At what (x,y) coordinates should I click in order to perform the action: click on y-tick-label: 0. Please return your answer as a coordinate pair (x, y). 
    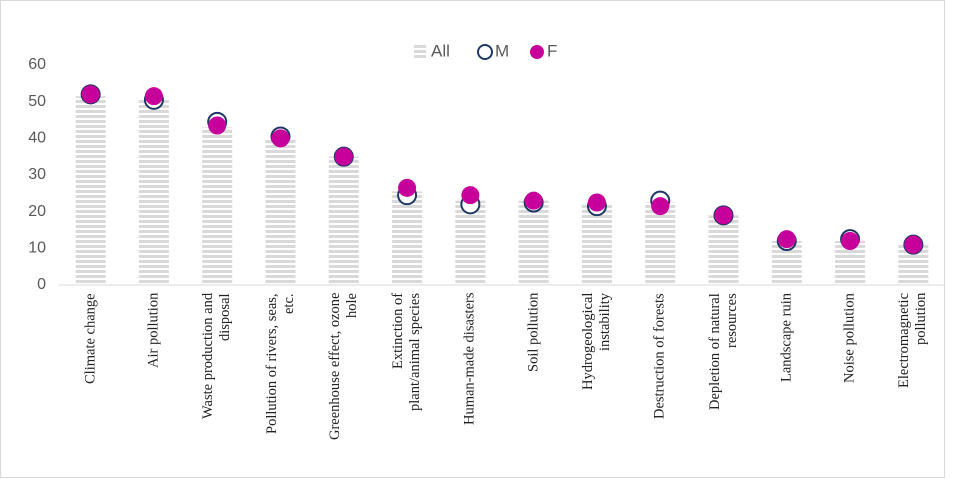
    Looking at the image, I should click on (41, 284).